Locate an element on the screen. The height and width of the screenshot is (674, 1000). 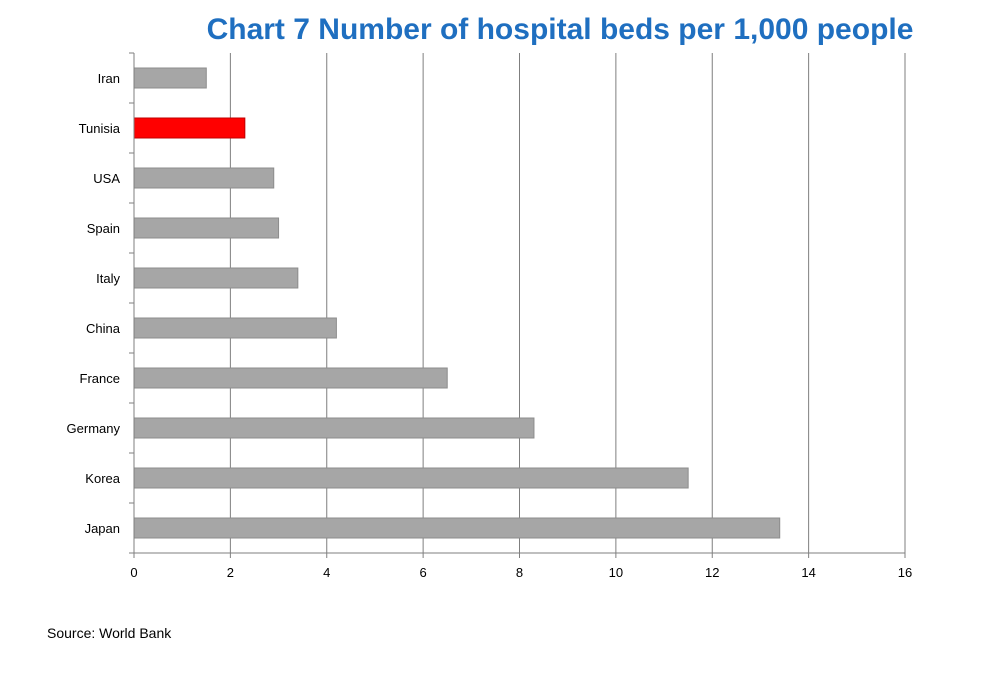
x-tick-label: 16 is located at coordinates (905, 572).